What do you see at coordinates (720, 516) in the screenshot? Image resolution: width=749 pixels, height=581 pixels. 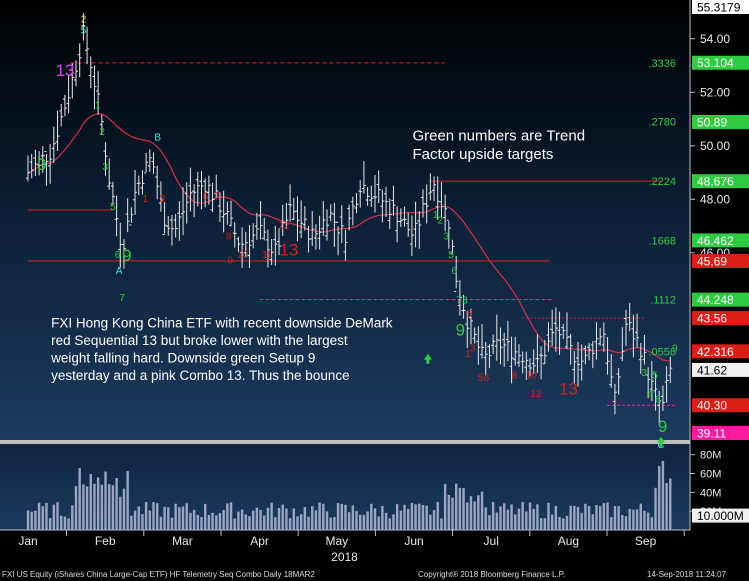 I see `volume-tag-text: 10.000M` at bounding box center [720, 516].